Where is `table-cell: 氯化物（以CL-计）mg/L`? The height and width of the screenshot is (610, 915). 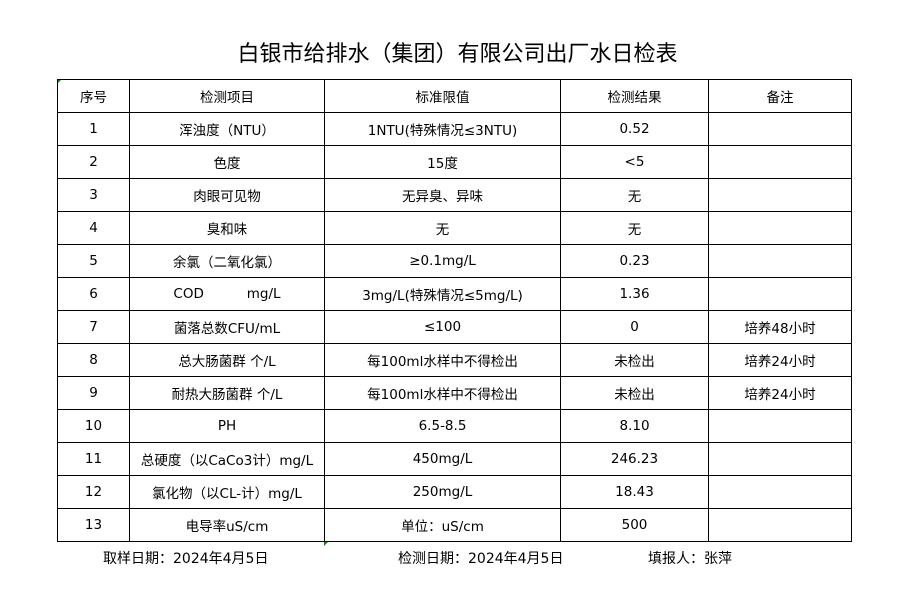
table-cell: 氯化物（以CL-计）mg/L is located at coordinates (227, 492).